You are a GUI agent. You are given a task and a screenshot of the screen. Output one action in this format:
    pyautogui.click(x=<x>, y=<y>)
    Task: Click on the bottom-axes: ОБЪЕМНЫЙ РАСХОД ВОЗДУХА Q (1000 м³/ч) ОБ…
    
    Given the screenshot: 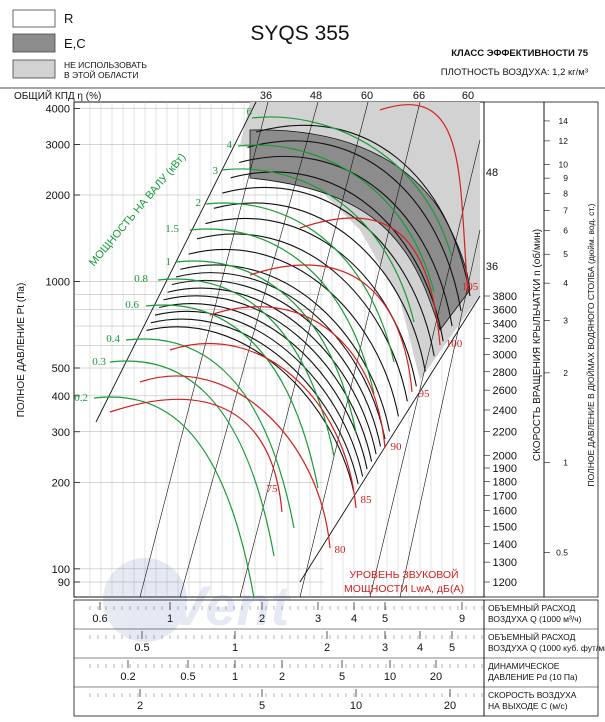 What is the action you would take?
    pyautogui.click(x=339, y=658)
    